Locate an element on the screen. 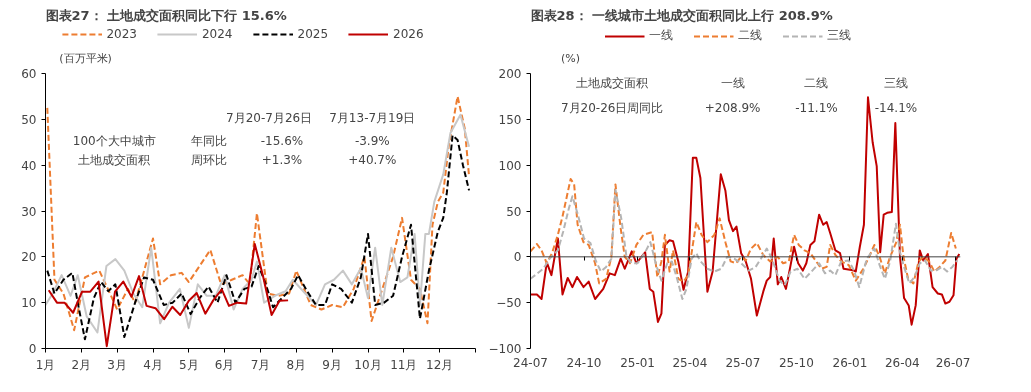 The width and height of the screenshot is (1031, 392). y-tick-label: 40 is located at coordinates (29, 165).